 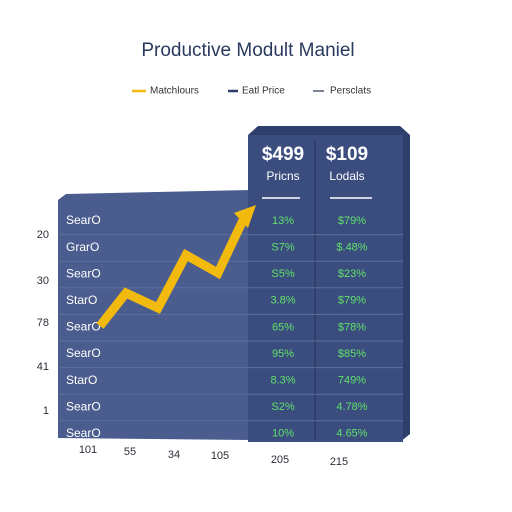 I want to click on cell: 3.8%, so click(x=282, y=301).